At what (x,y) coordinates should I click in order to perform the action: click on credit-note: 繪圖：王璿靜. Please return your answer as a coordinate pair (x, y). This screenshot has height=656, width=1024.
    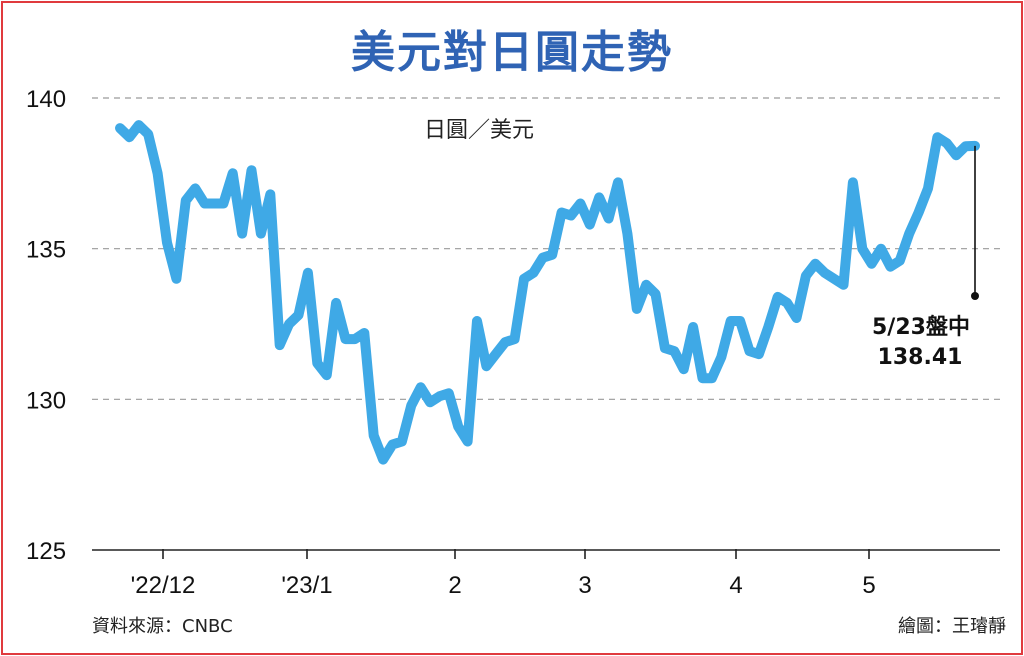
    Looking at the image, I should click on (952, 626).